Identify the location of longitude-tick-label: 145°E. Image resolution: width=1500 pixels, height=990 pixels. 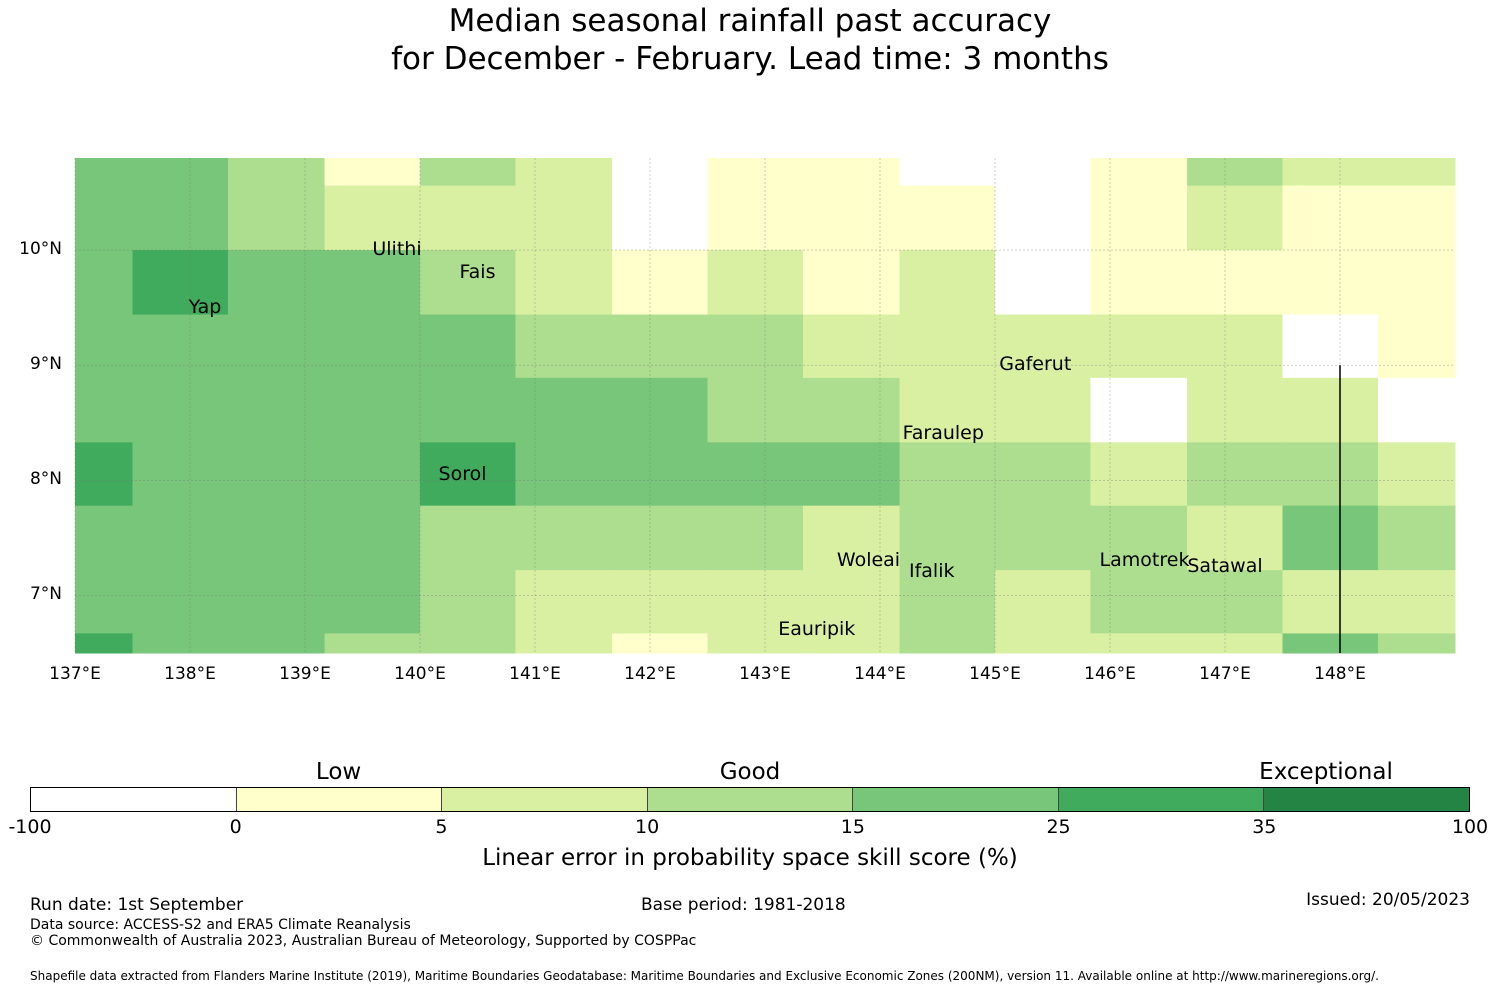
(995, 674).